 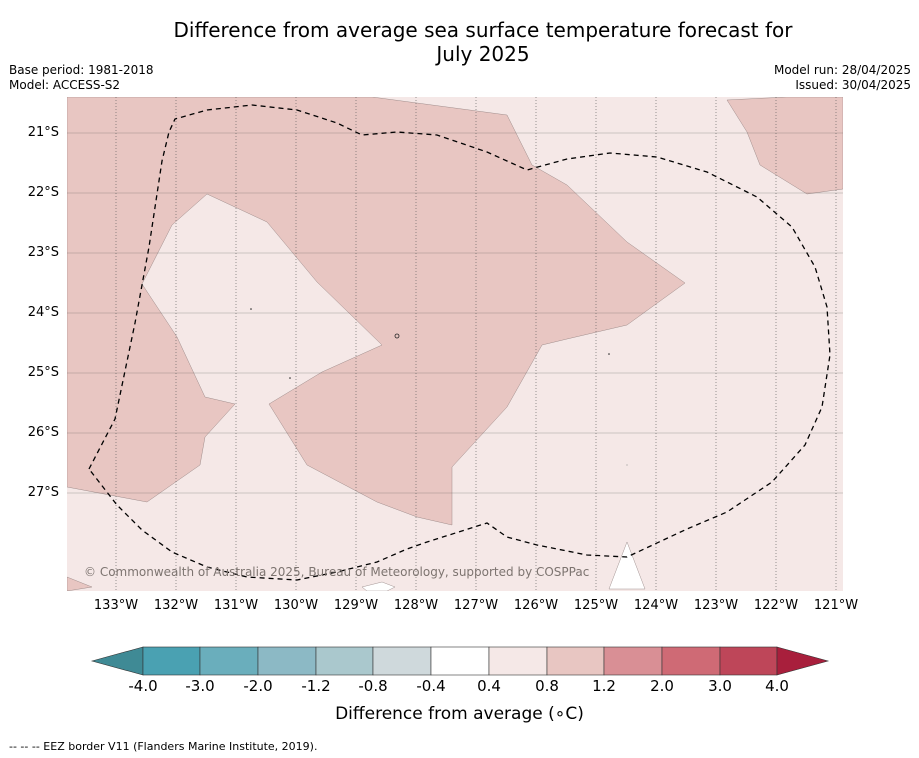 What do you see at coordinates (43, 312) in the screenshot?
I see `latitude-label: 24°S` at bounding box center [43, 312].